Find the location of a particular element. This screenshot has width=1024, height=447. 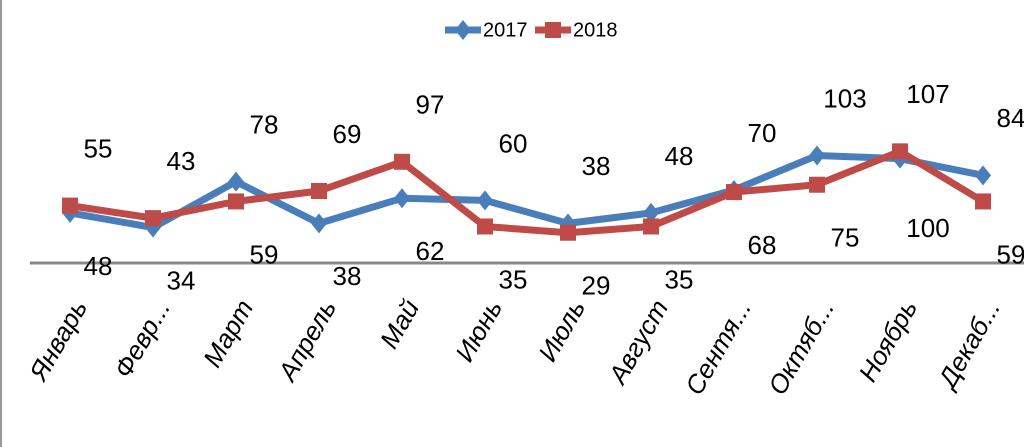

data-label: 29 is located at coordinates (596, 286).